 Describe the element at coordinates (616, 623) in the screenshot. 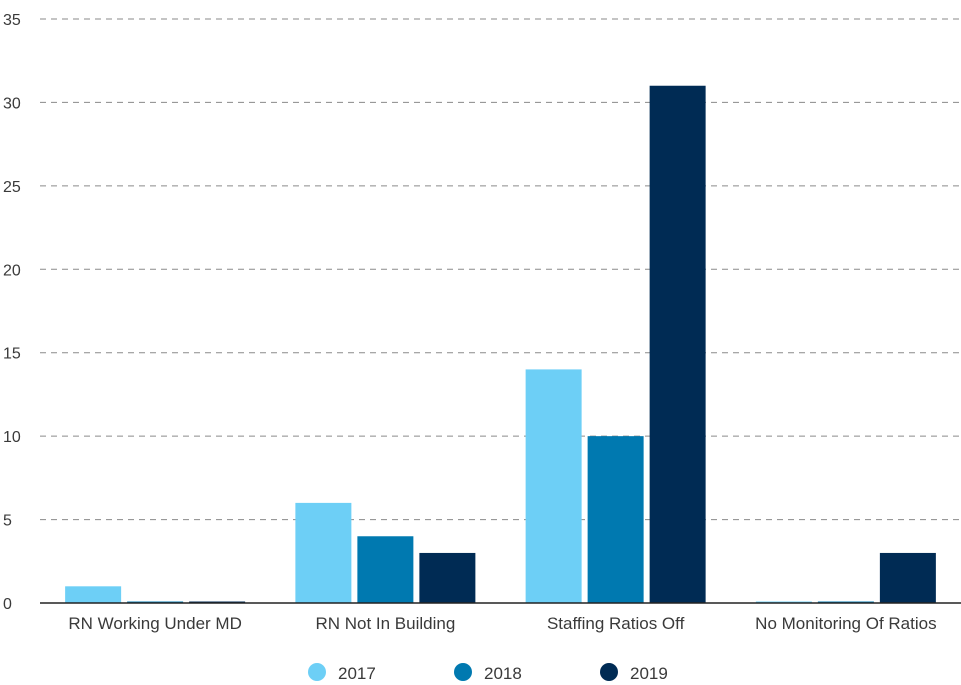

I see `x-category-label: Staffing Ratios Off` at that location.